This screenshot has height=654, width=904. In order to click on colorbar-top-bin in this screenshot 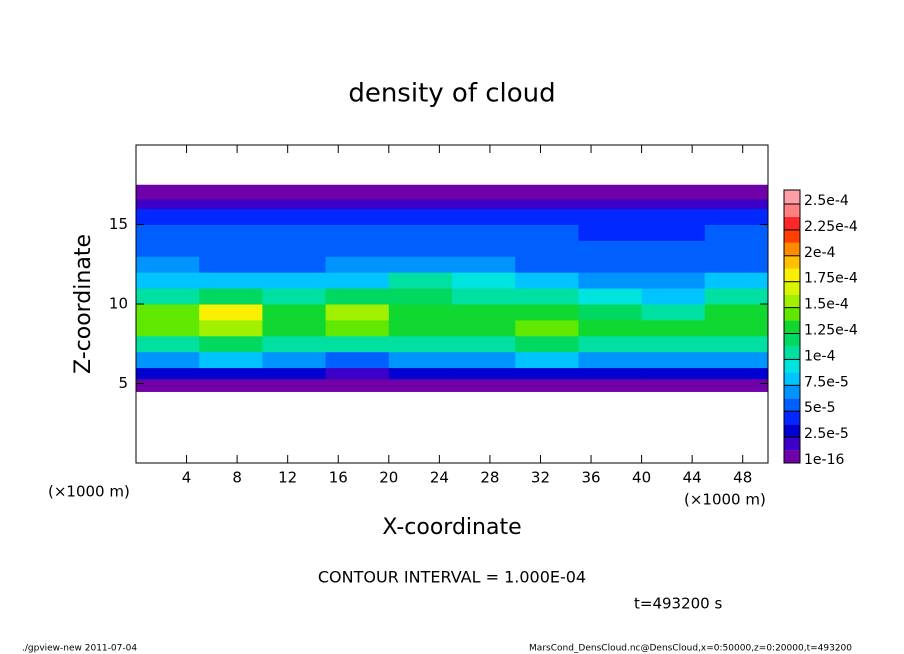, I will do `click(792, 197)`.